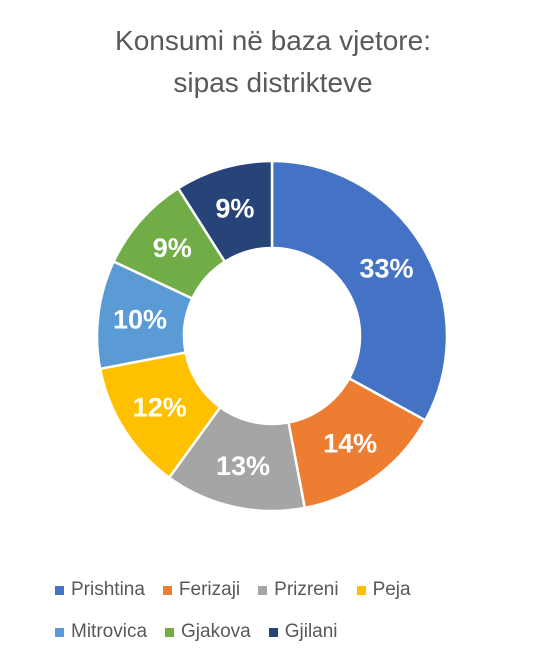  Describe the element at coordinates (108, 589) in the screenshot. I see `legend-label: Prishtina` at that location.